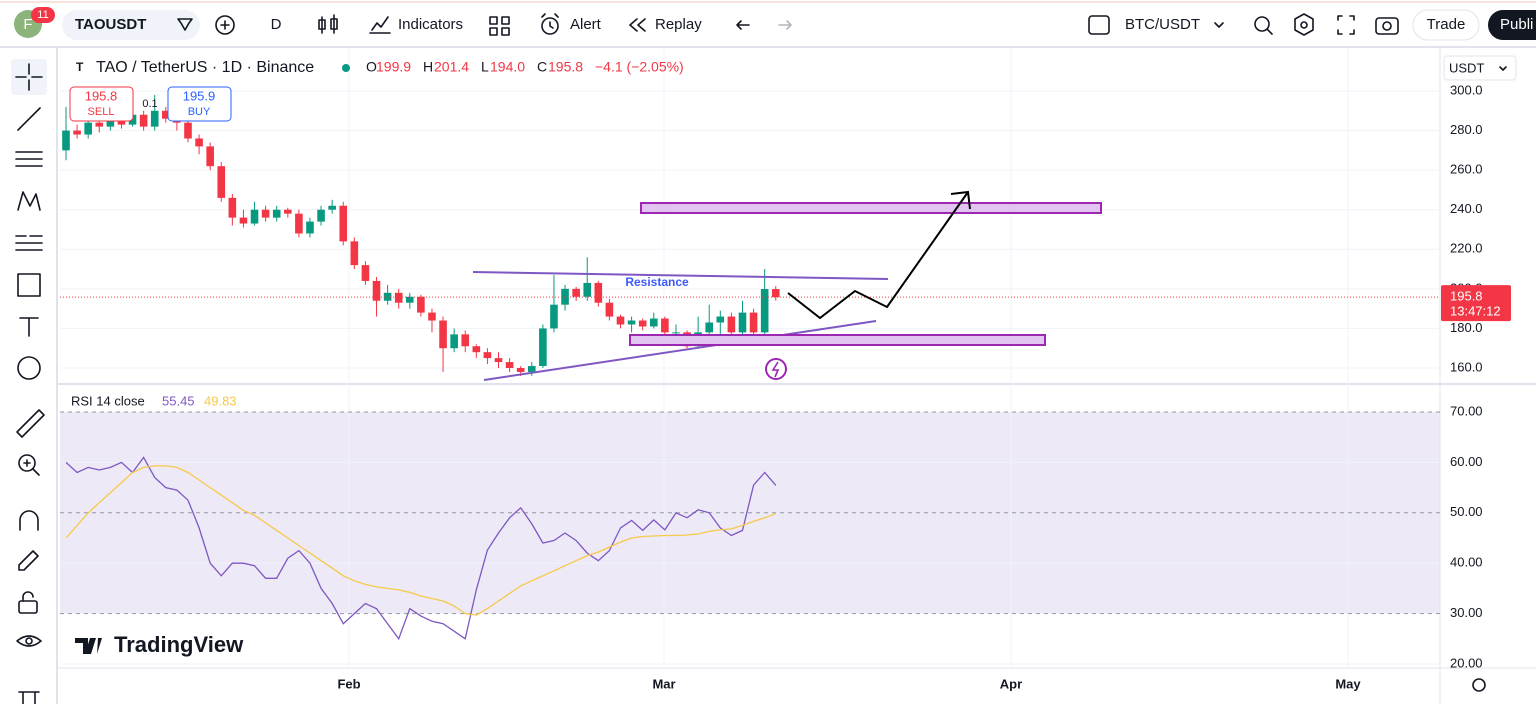 Image resolution: width=1536 pixels, height=704 pixels. What do you see at coordinates (485, 67) in the screenshot?
I see `legend-text: L` at bounding box center [485, 67].